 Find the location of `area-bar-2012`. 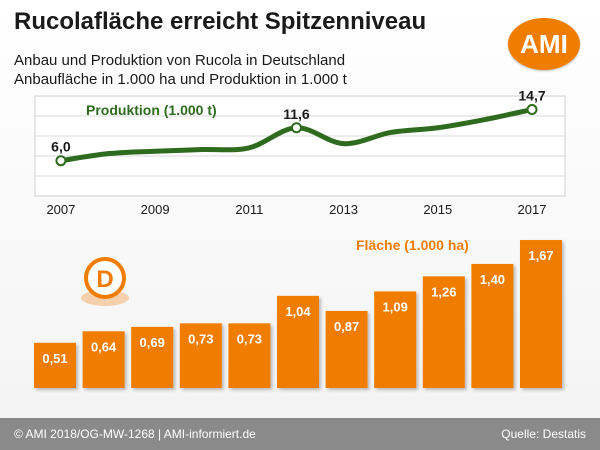

area-bar-2012 is located at coordinates (298, 341).